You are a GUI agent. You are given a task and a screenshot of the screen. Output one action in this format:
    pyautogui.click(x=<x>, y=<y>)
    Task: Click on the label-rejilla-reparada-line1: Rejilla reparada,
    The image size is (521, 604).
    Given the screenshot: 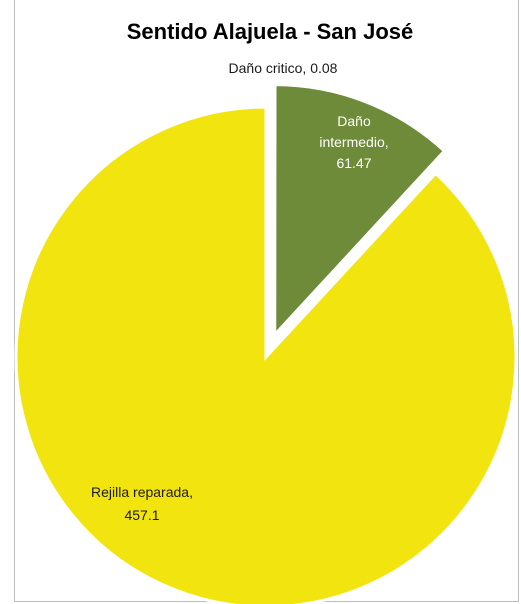 What is the action you would take?
    pyautogui.click(x=142, y=492)
    